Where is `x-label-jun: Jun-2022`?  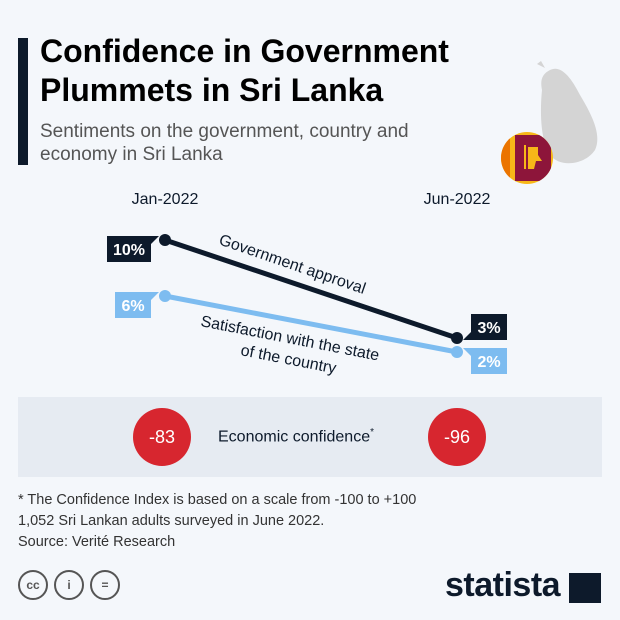
x-label-jun: Jun-2022 is located at coordinates (457, 199).